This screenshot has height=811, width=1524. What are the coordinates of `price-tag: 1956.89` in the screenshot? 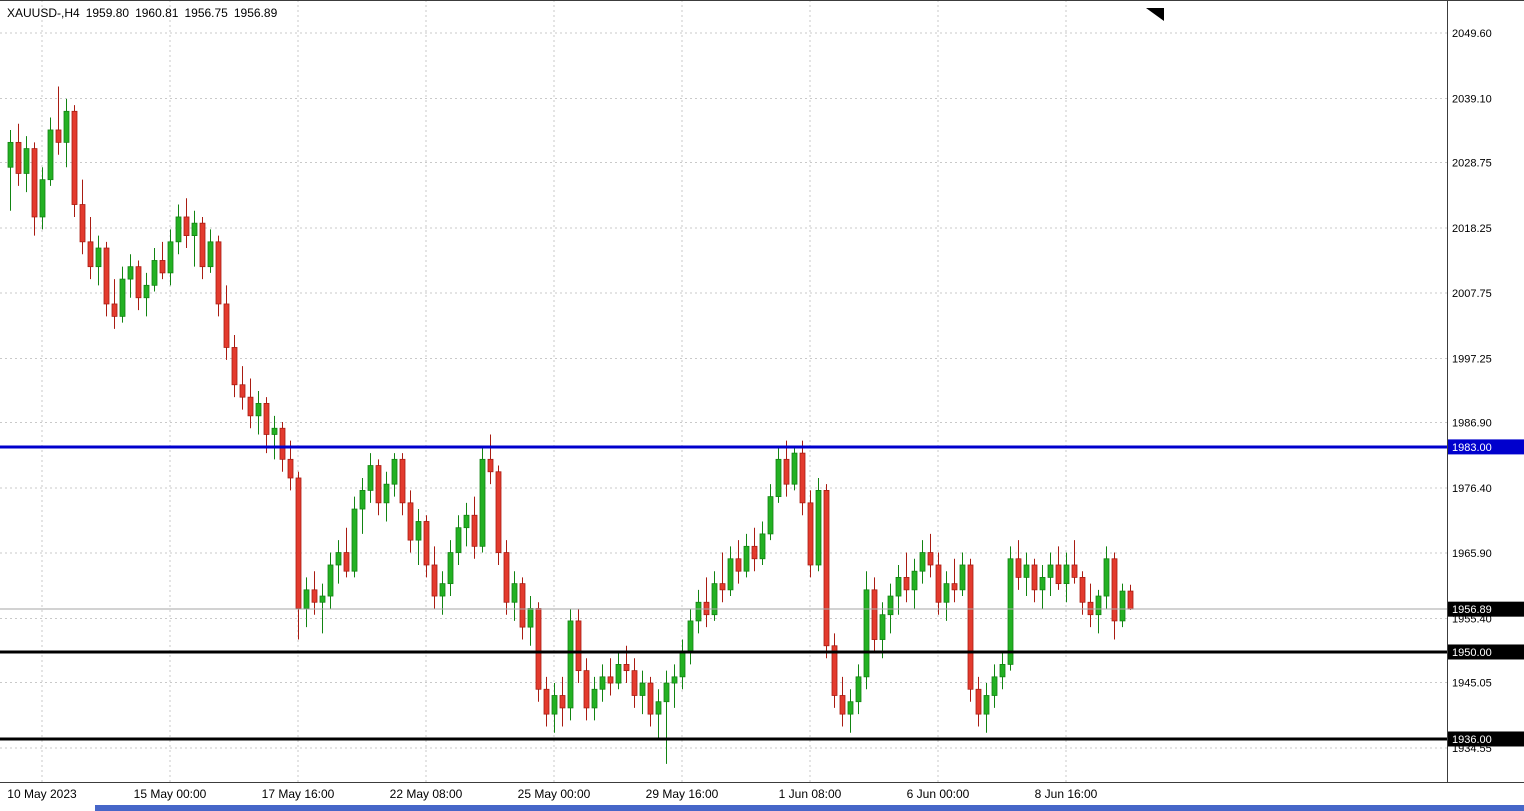 It's located at (1486, 609).